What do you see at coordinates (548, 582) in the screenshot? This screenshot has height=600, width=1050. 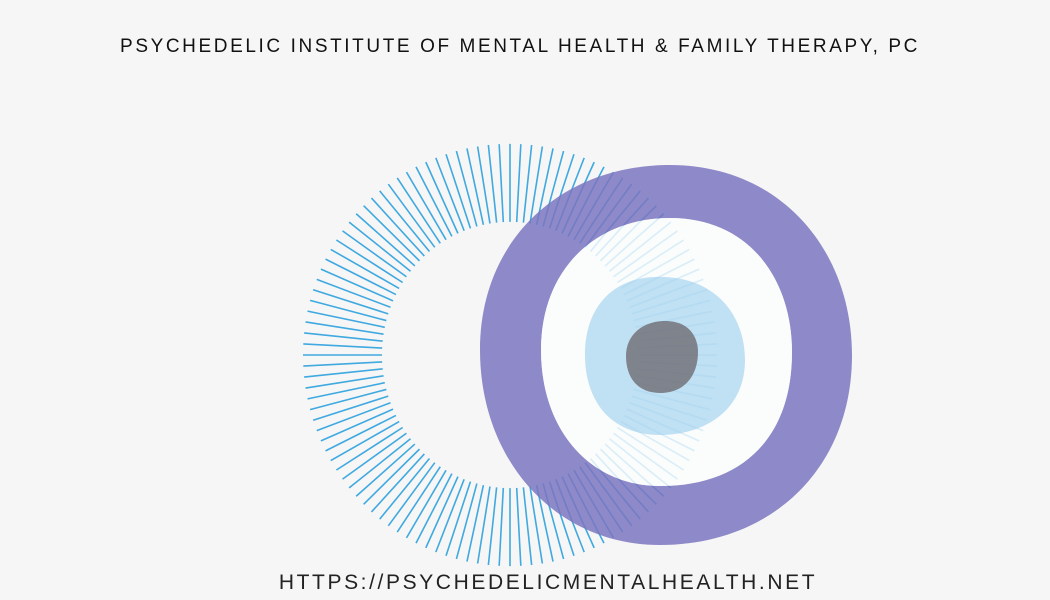 I see `website-url: HTTPS://PSYCHEDELICMENTALHEALTH.NET` at bounding box center [548, 582].